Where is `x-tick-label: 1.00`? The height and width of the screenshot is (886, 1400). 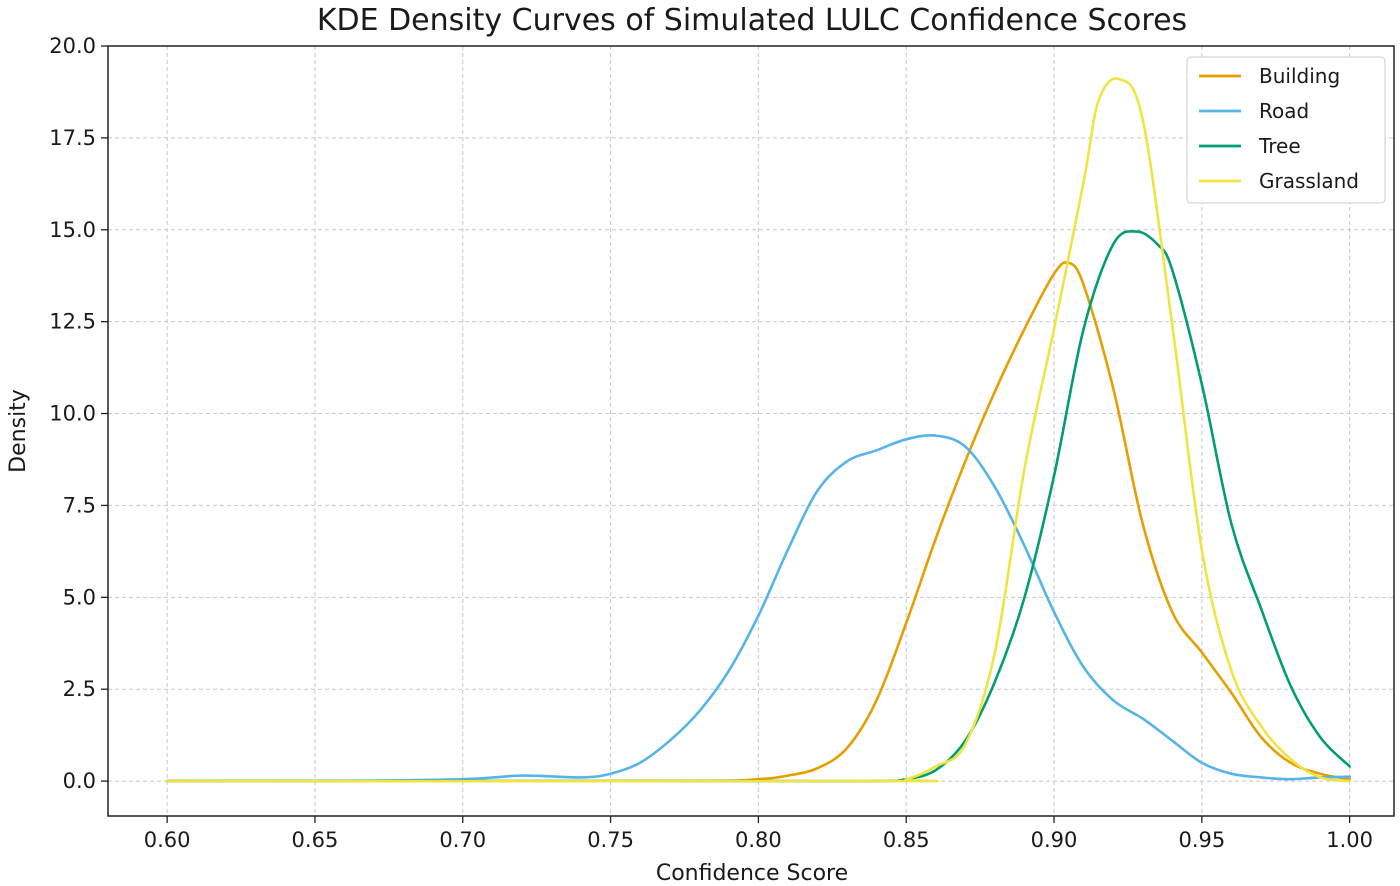 x-tick-label: 1.00 is located at coordinates (1349, 840).